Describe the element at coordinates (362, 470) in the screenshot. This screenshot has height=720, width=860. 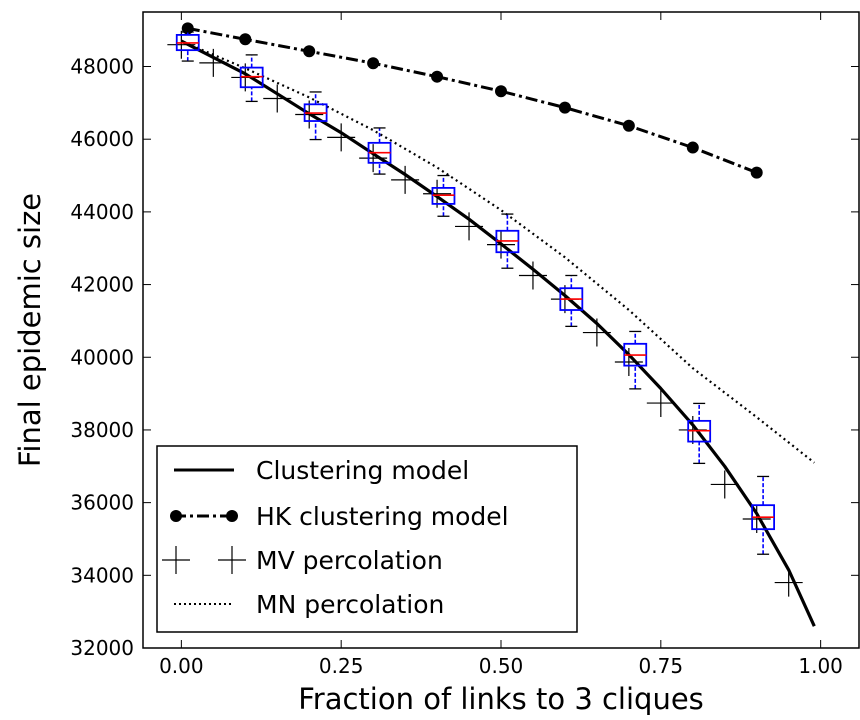
I see `legend-label-clustering: Clustering model` at that location.